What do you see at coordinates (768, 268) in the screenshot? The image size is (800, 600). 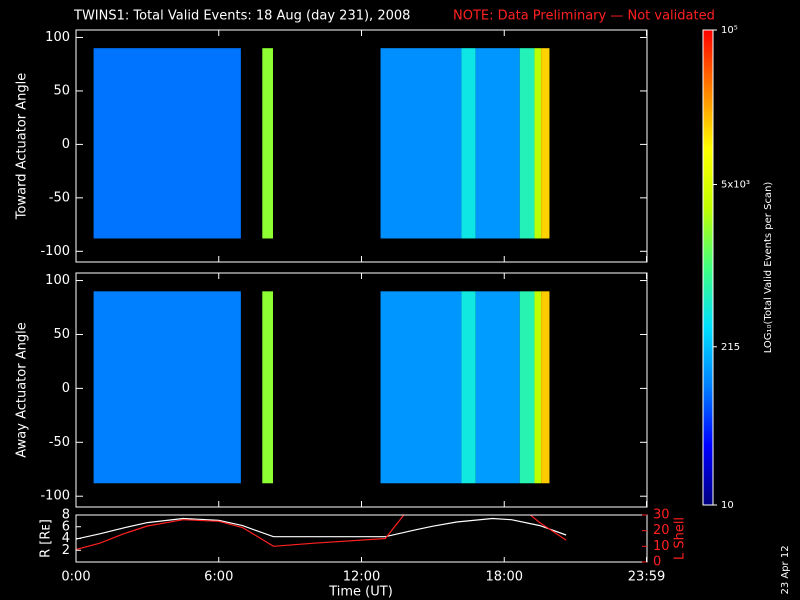 I see `colorbar-title: LOG₁₀(Total Valid Events per Scan)` at bounding box center [768, 268].